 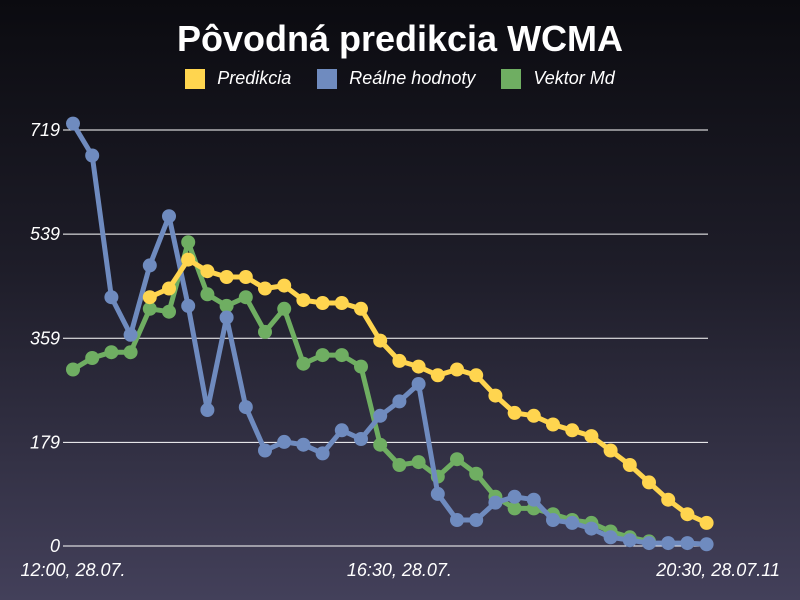 I want to click on x-tick-label: 12:00, 28.07., so click(x=72, y=570).